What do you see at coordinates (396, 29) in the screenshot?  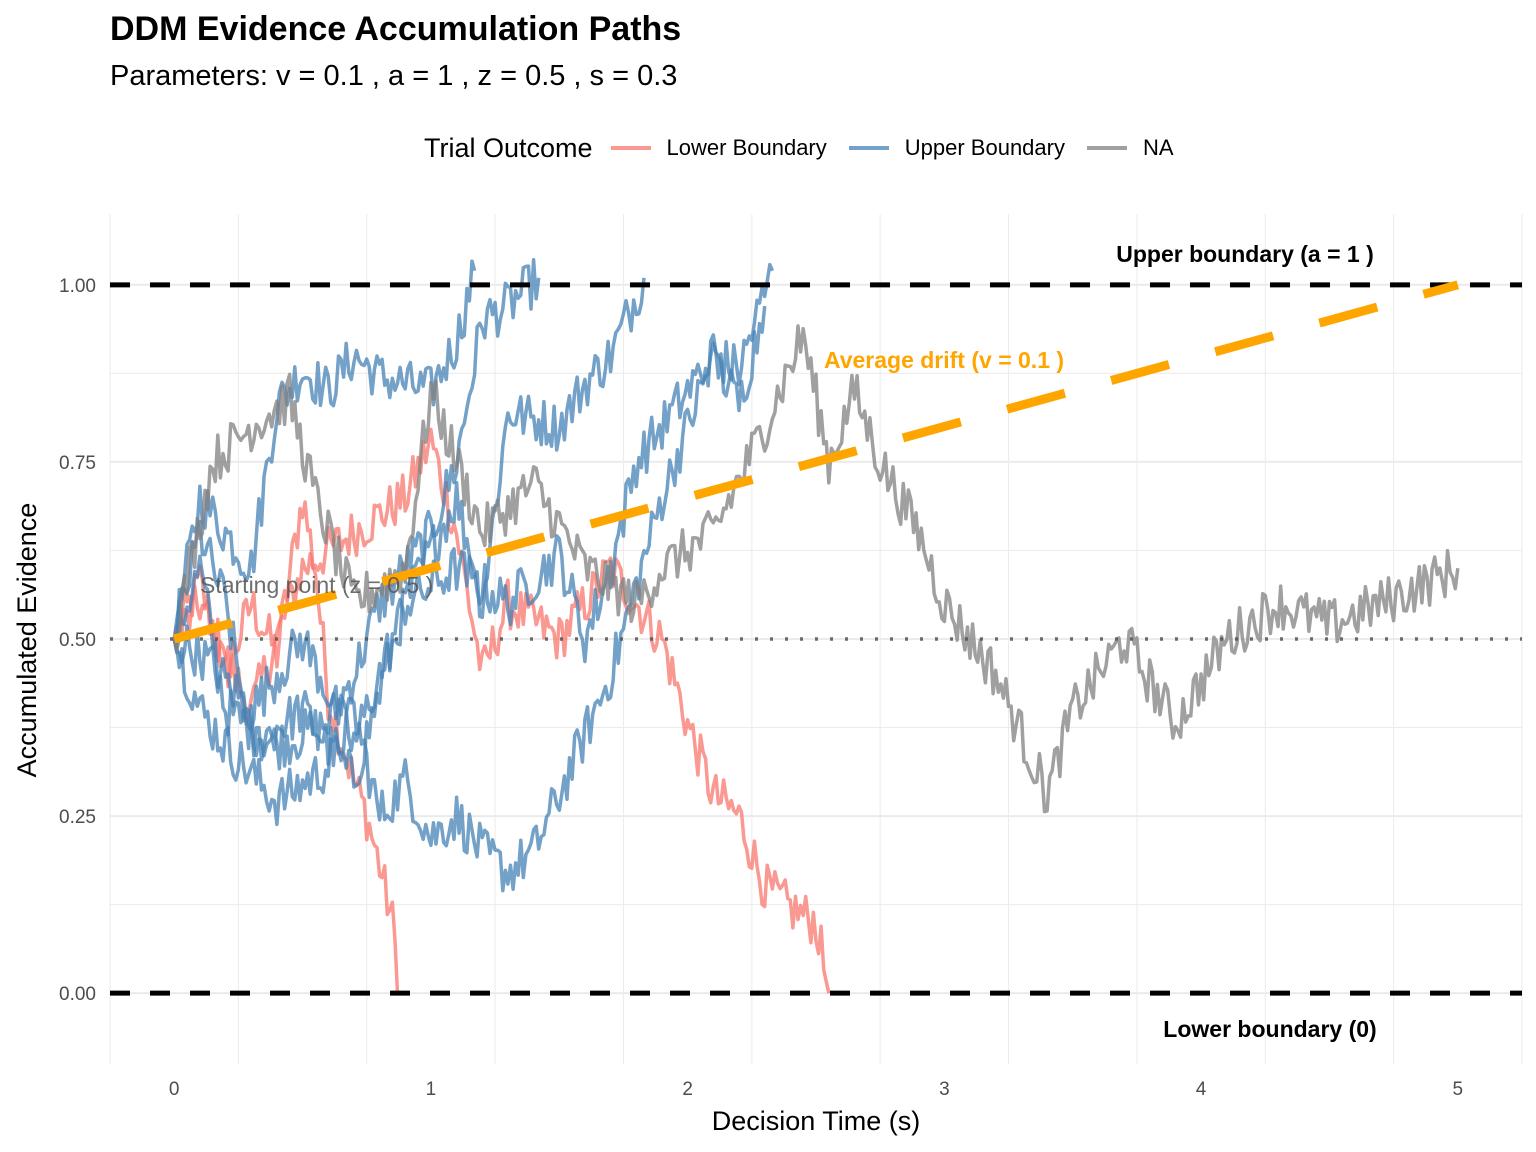 I see `chart-title: DDM Evidence Accumulation Paths` at bounding box center [396, 29].